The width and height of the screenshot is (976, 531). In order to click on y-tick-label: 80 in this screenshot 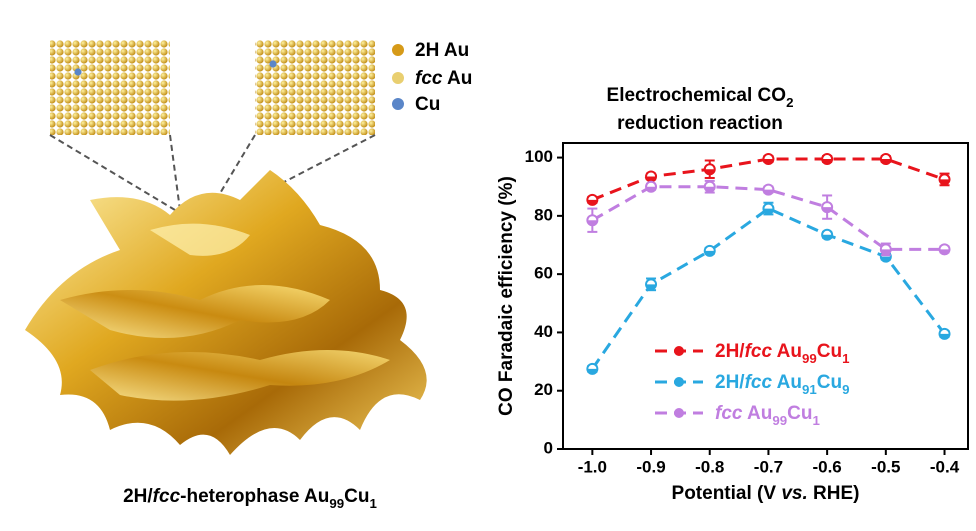, I will do `click(543, 214)`.